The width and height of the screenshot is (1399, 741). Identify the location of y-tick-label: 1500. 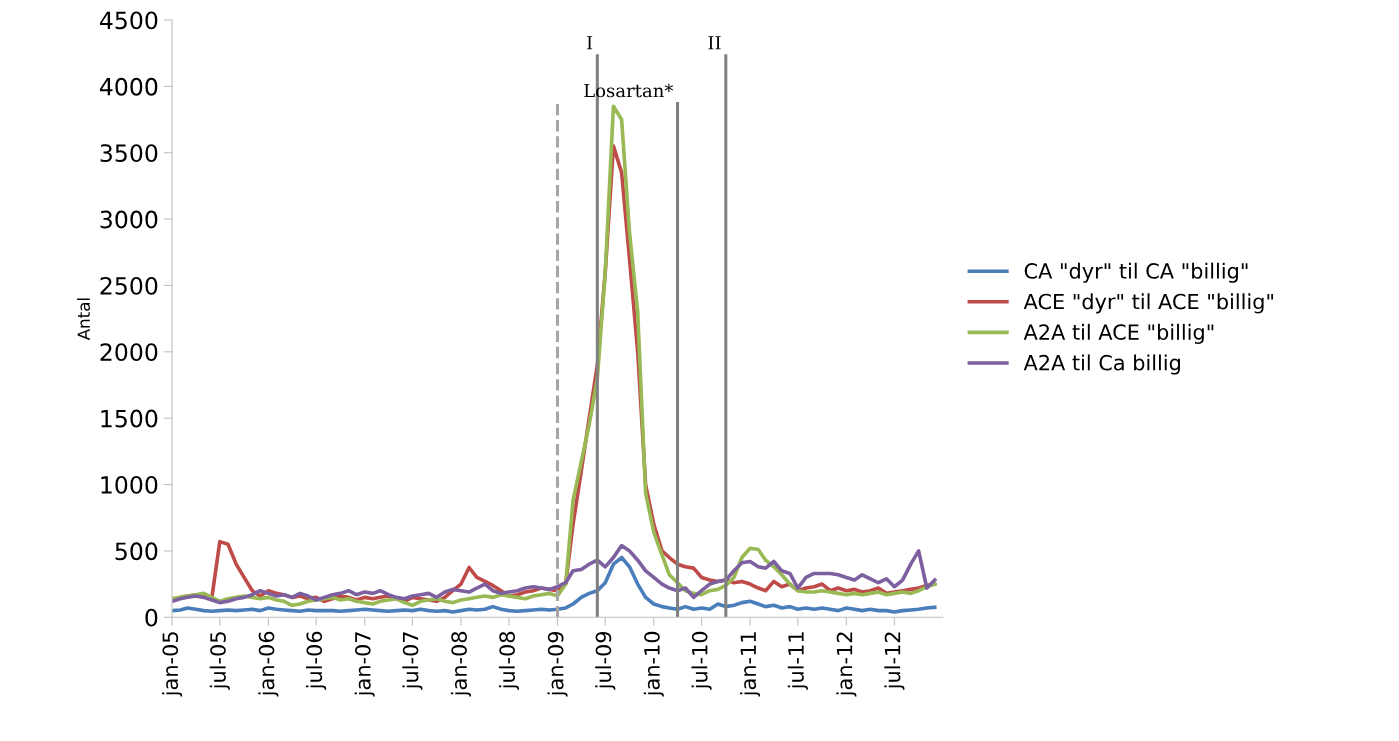
(129, 418).